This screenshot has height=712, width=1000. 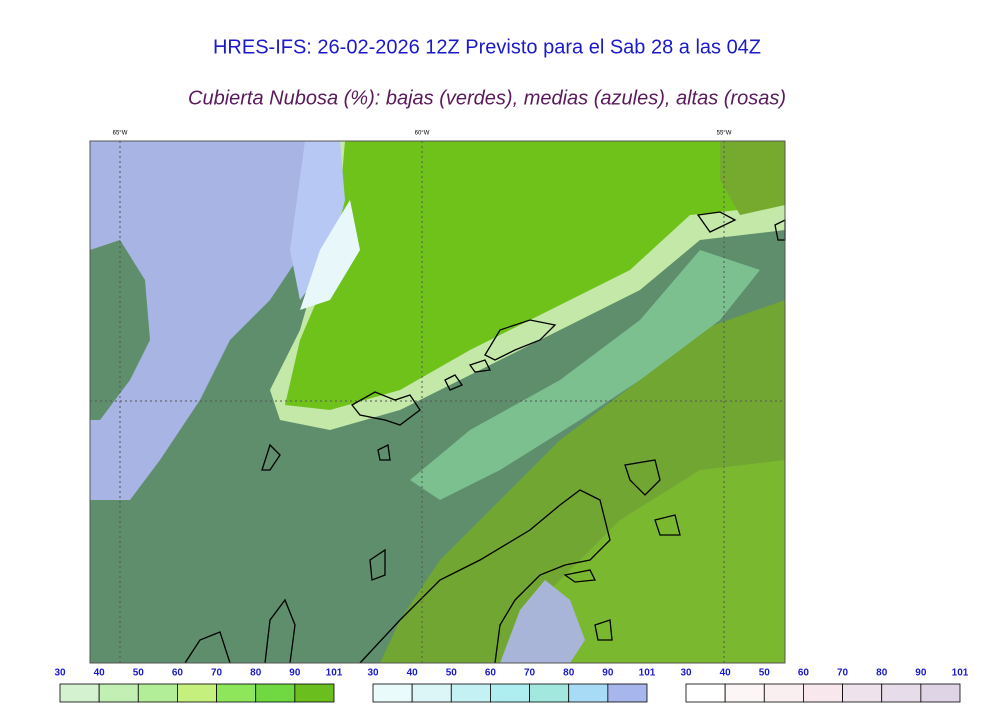 What do you see at coordinates (212, 320) in the screenshot?
I see `mid-cloud` at bounding box center [212, 320].